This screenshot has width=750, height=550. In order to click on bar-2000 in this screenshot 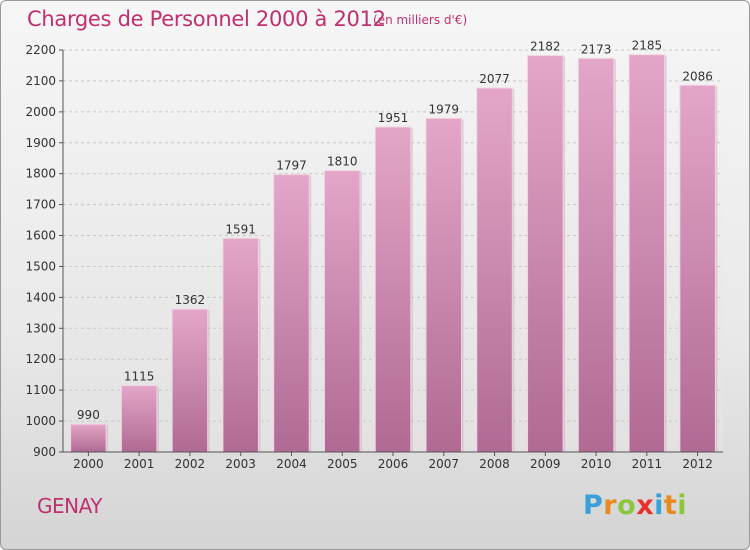, I will do `click(88, 438)`.